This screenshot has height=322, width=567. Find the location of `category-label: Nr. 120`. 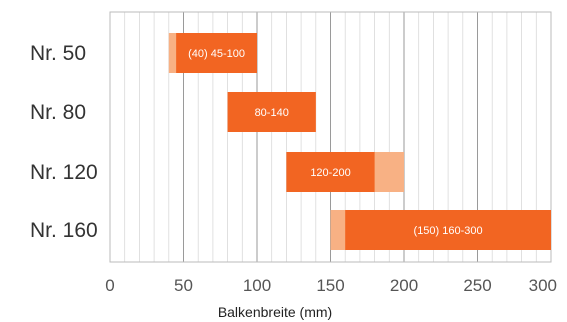

category-label: Nr. 120 is located at coordinates (64, 172).